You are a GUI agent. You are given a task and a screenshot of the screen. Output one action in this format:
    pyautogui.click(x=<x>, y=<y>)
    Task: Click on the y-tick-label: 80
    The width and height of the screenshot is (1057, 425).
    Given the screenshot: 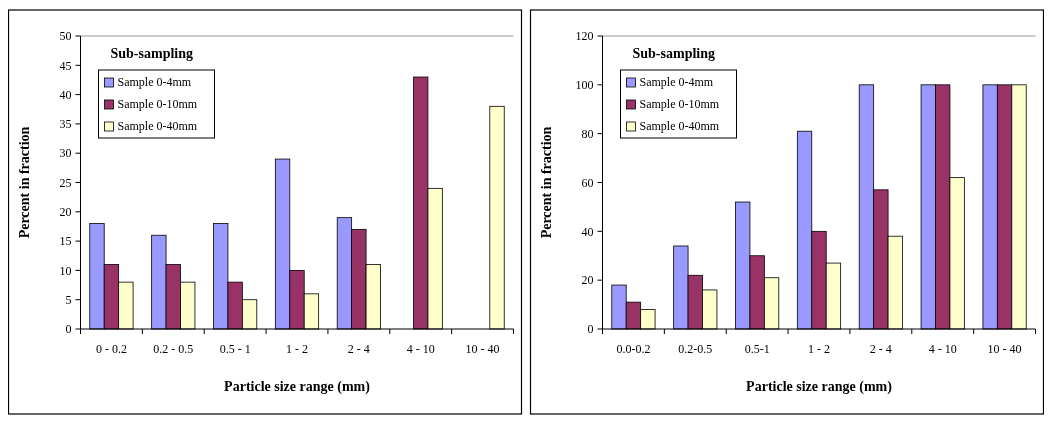 What is the action you would take?
    pyautogui.click(x=587, y=133)
    